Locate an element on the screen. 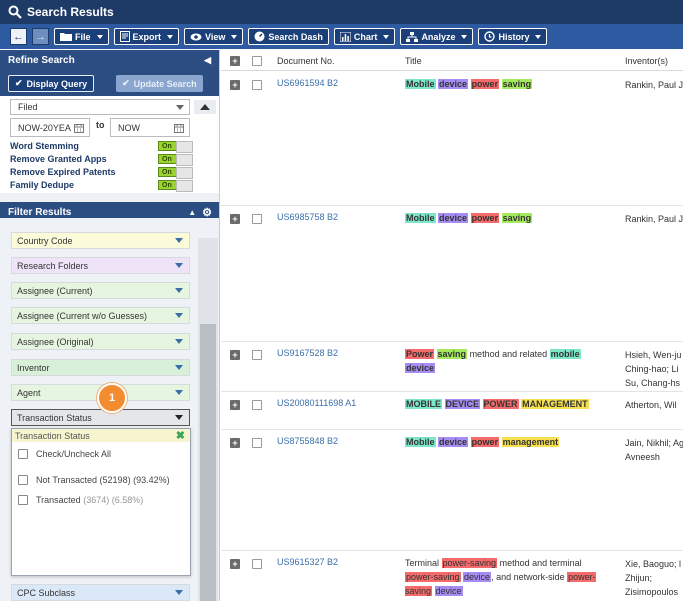 This screenshot has width=683, height=601. document-link: US8755848 B2 is located at coordinates (308, 441).